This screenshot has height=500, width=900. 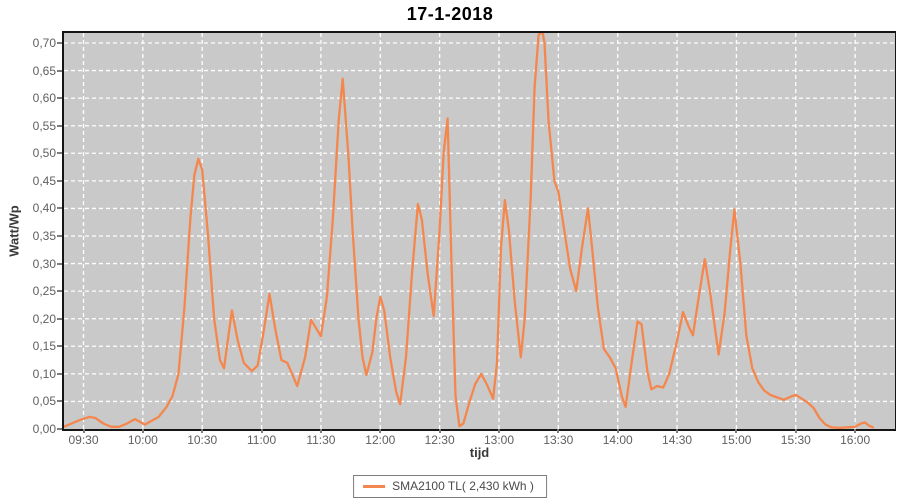 What do you see at coordinates (142, 440) in the screenshot?
I see `x-tick-label: 10:00` at bounding box center [142, 440].